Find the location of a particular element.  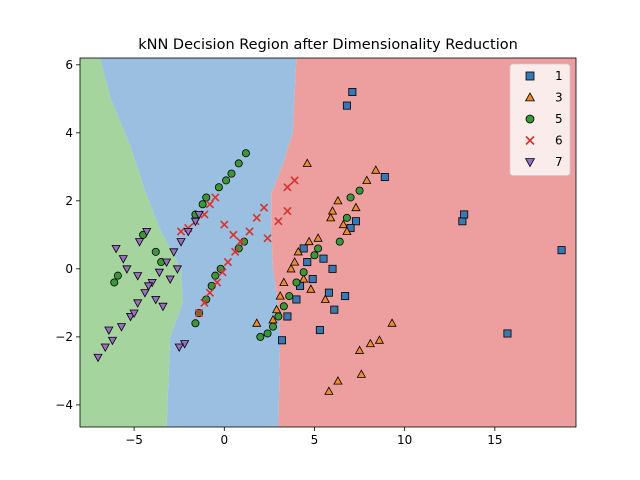

y-tick-label: 6 is located at coordinates (69, 65).